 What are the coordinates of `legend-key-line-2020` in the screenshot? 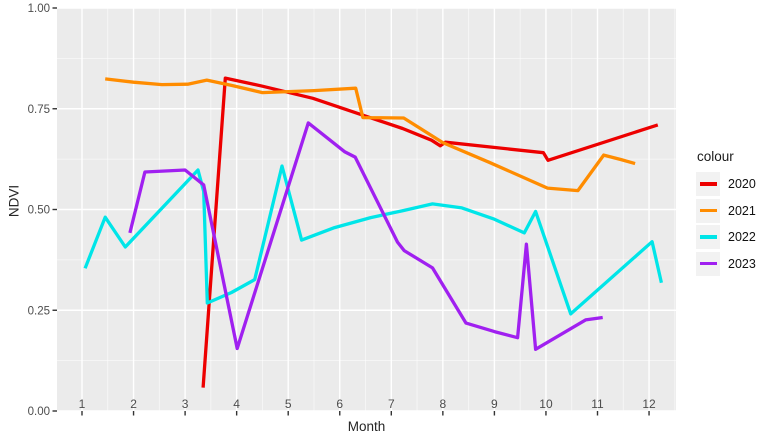 It's located at (708, 184).